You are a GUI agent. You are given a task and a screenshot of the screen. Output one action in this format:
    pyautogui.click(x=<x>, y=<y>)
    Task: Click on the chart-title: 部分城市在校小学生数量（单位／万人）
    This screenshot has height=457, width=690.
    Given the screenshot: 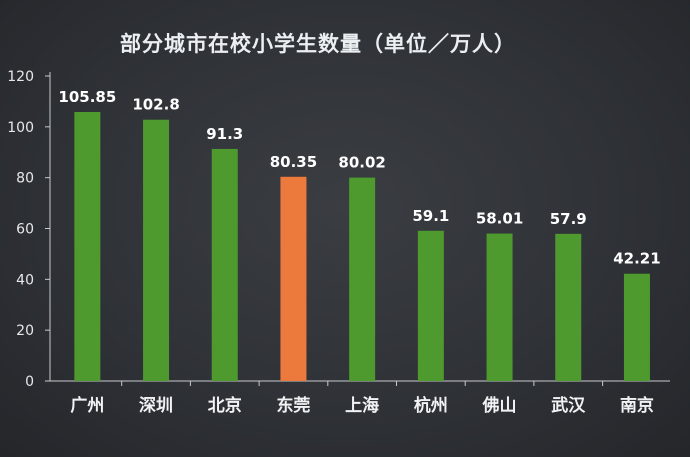 What is the action you would take?
    pyautogui.click(x=318, y=44)
    